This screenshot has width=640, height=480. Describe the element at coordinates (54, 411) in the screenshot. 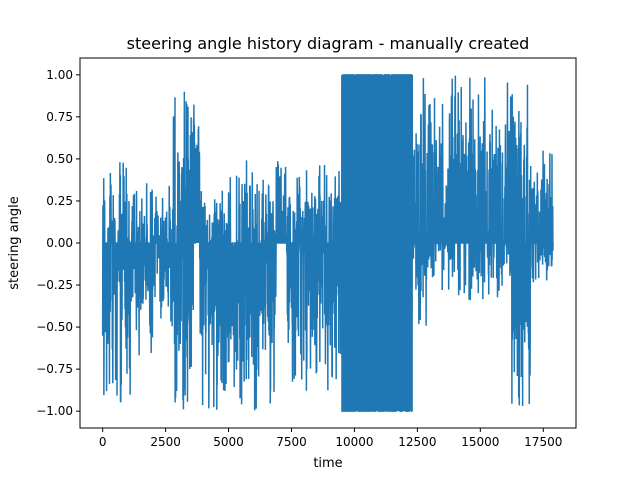

I see `y-tick-label: −1.00` at that location.